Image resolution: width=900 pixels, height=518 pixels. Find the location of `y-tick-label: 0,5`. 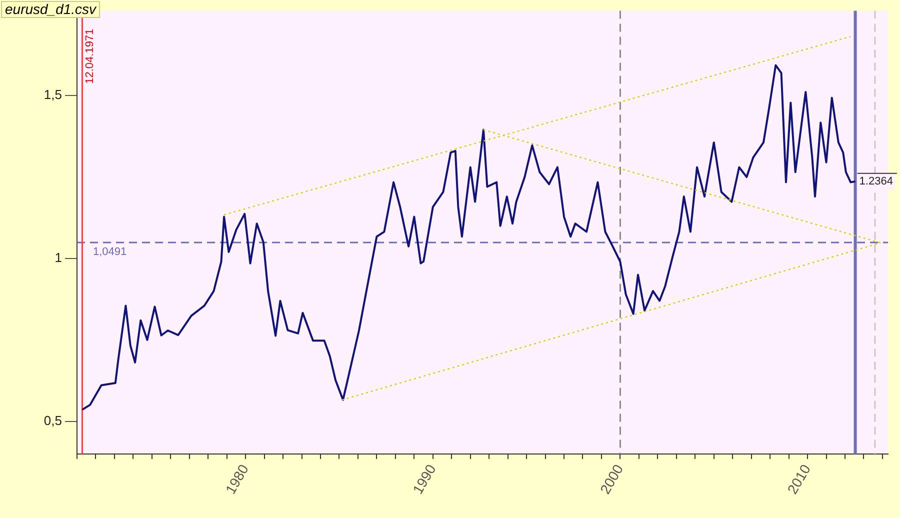

y-tick-label: 0,5 is located at coordinates (53, 420).